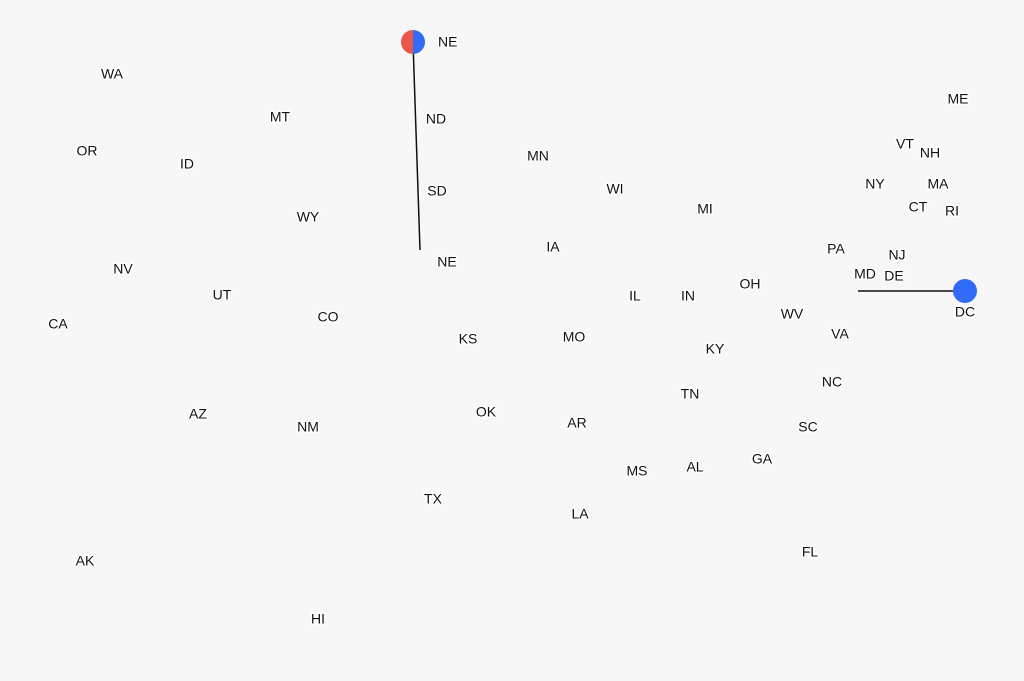  Describe the element at coordinates (705, 209) in the screenshot. I see `state-label: MI` at that location.